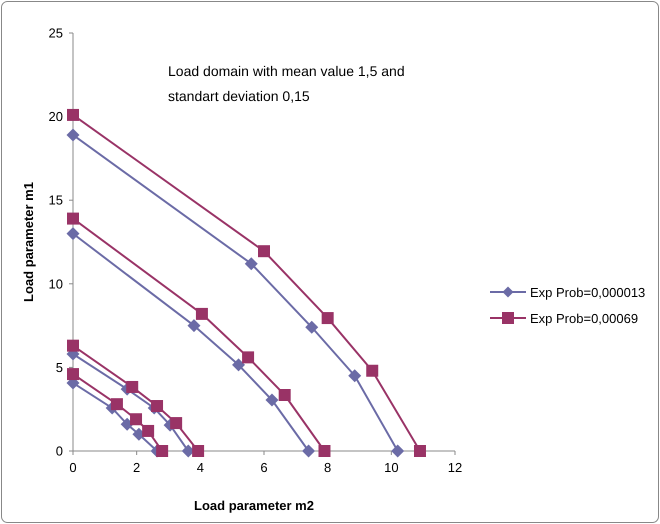  Describe the element at coordinates (73, 467) in the screenshot. I see `x-tick-label: 0` at that location.